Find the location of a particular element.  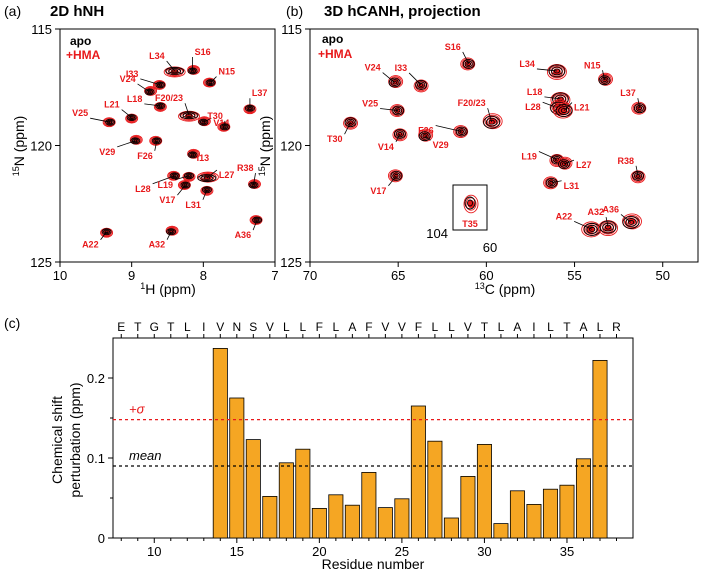

panel-a-ylabel-sup: 15 is located at coordinates (16, 171).